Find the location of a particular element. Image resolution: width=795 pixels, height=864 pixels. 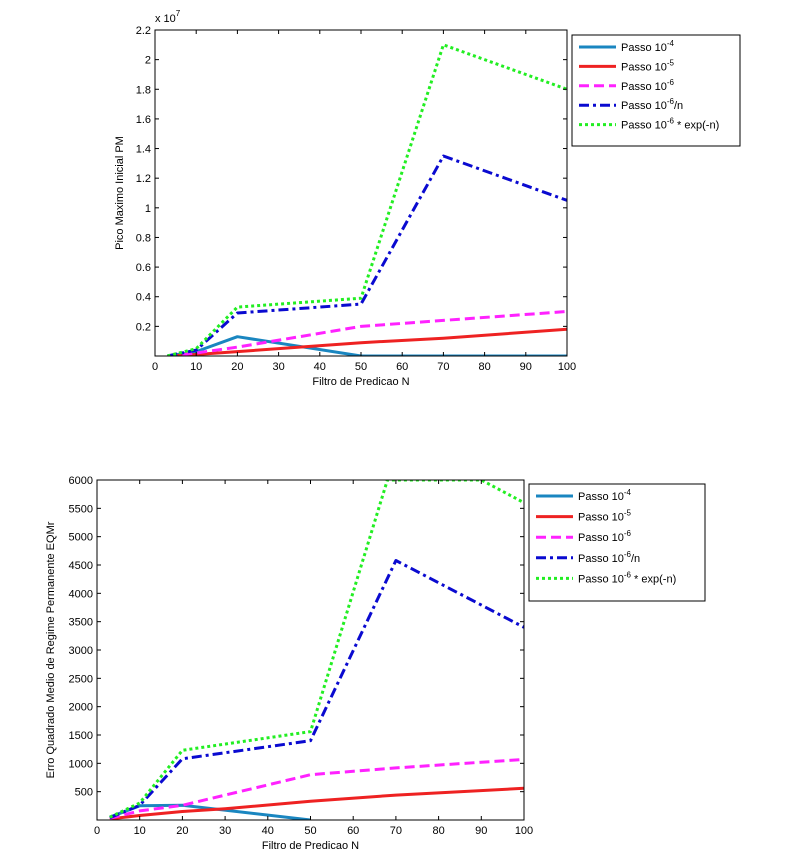

y-tick-label: 1.2 is located at coordinates (143, 179).